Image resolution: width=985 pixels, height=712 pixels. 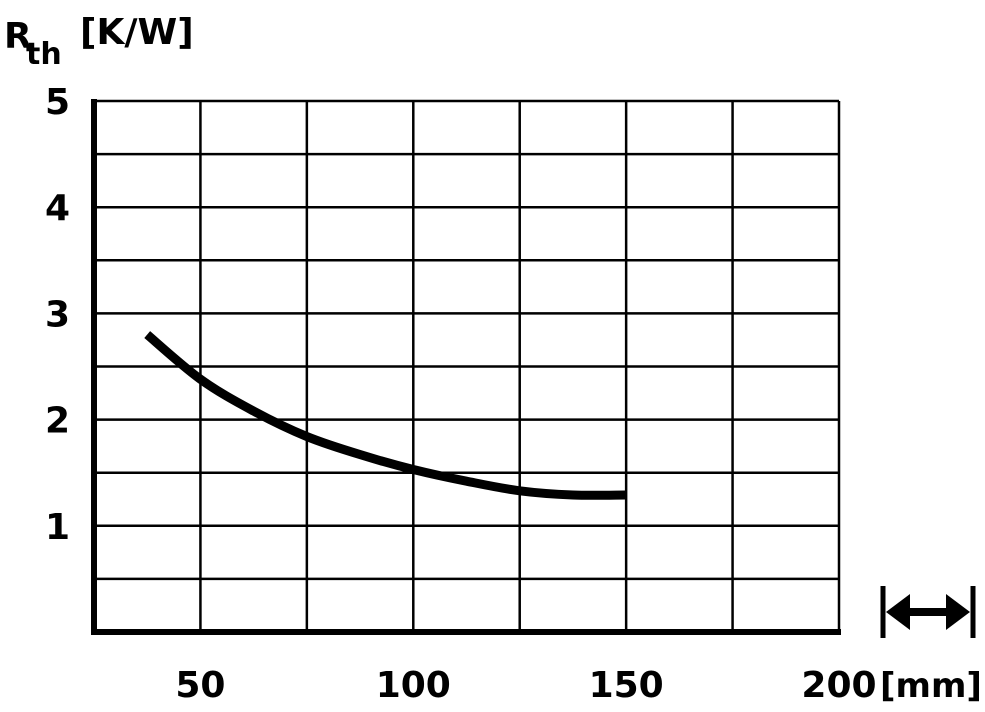 I want to click on width-arrow-right-head, so click(x=958, y=612).